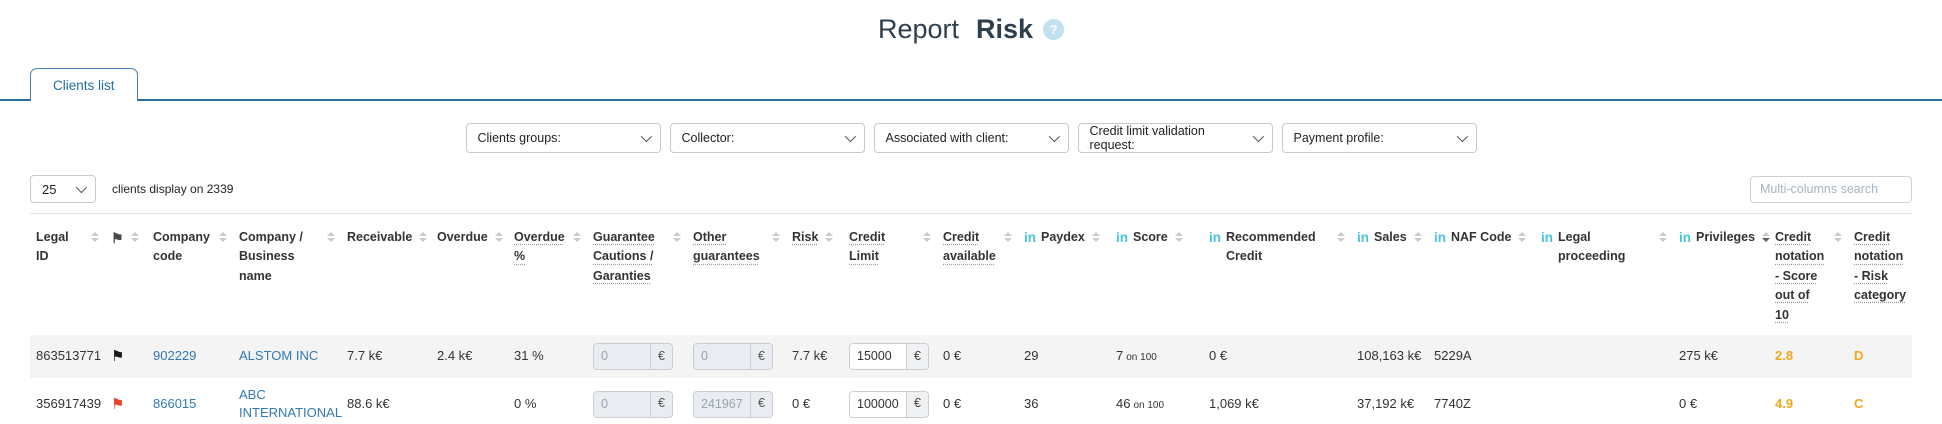 This screenshot has width=1942, height=424. What do you see at coordinates (977, 356) in the screenshot?
I see `credit-available-cell: 0 €` at bounding box center [977, 356].